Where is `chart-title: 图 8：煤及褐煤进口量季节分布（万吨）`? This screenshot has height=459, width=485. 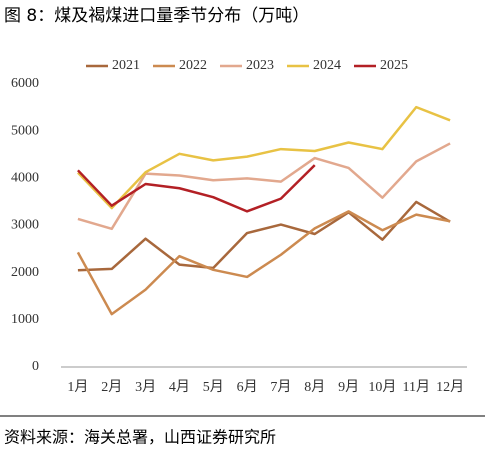 chart-title: 图 8：煤及褐煤进口量季节分布（万吨） is located at coordinates (156, 16).